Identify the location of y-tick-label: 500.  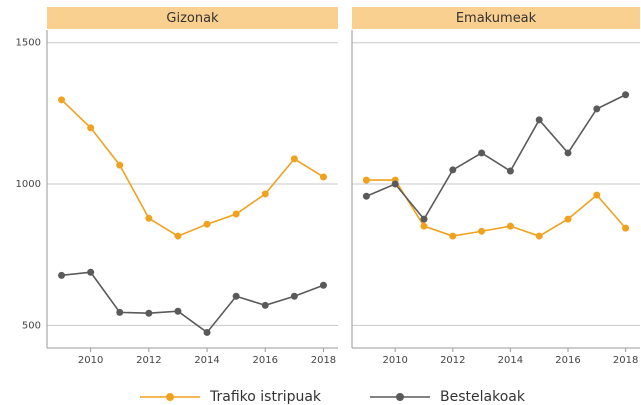
(31, 325).